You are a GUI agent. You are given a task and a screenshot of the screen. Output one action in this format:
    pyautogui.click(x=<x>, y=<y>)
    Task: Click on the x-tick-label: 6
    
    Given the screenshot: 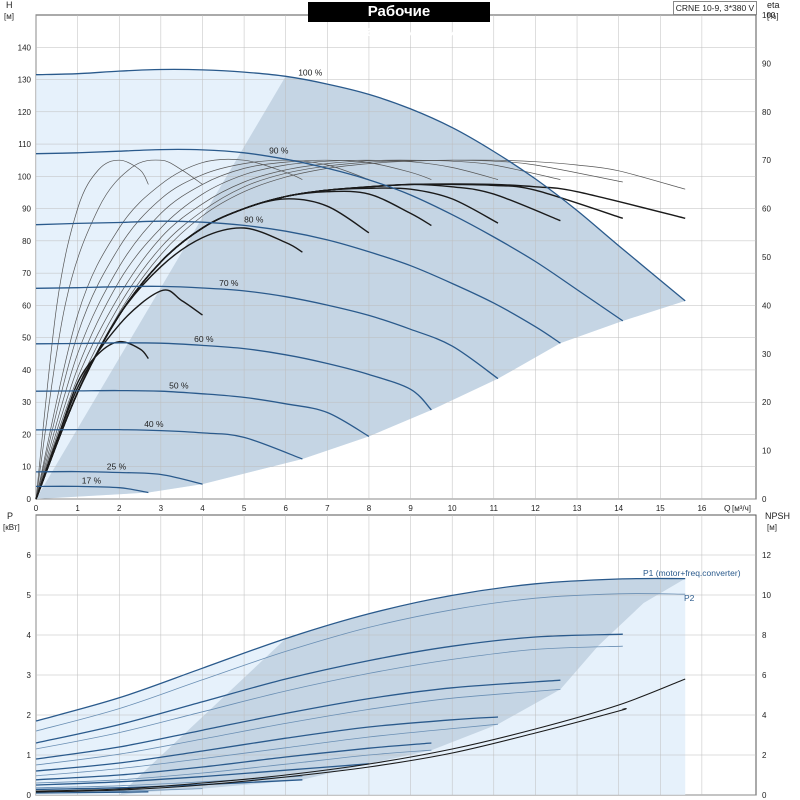 What is the action you would take?
    pyautogui.click(x=285, y=508)
    